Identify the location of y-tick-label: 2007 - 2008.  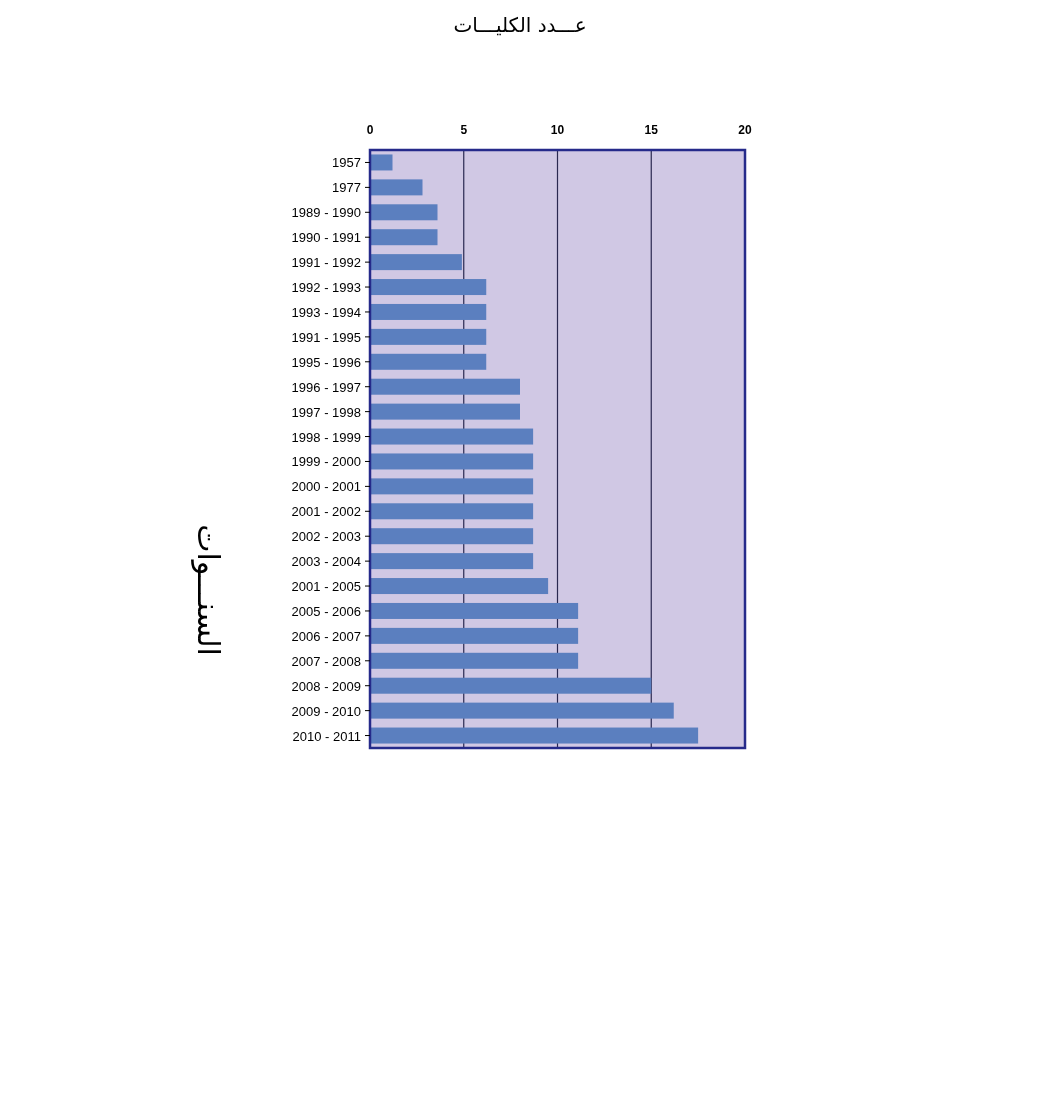
(326, 661).